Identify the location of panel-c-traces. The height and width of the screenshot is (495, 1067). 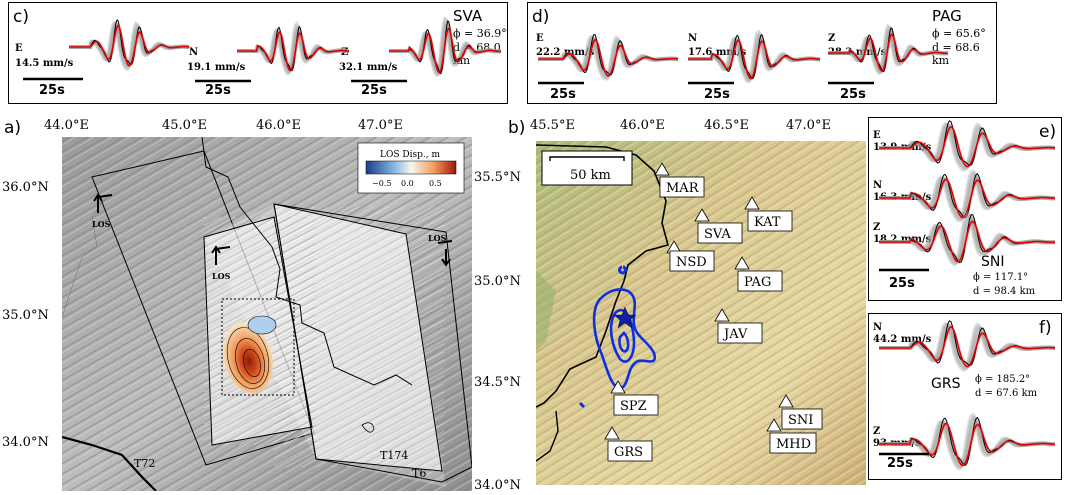
(262, 49).